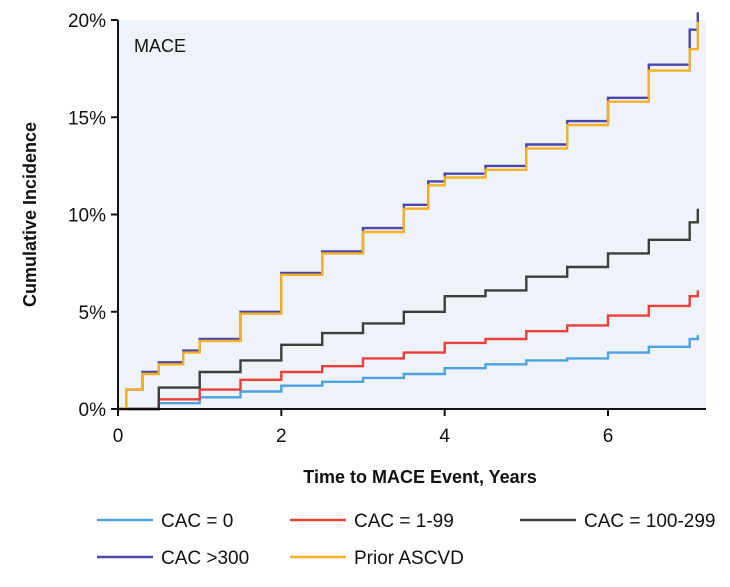  I want to click on y-tick-label: 20%, so click(87, 21).